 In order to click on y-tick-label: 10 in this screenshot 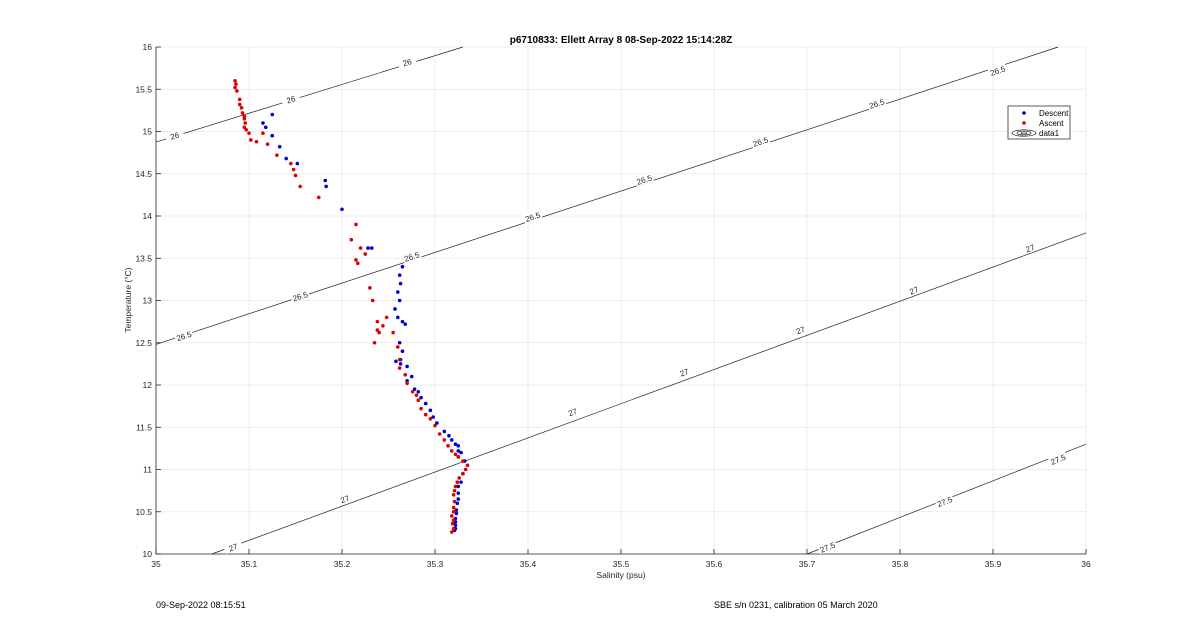, I will do `click(148, 554)`.